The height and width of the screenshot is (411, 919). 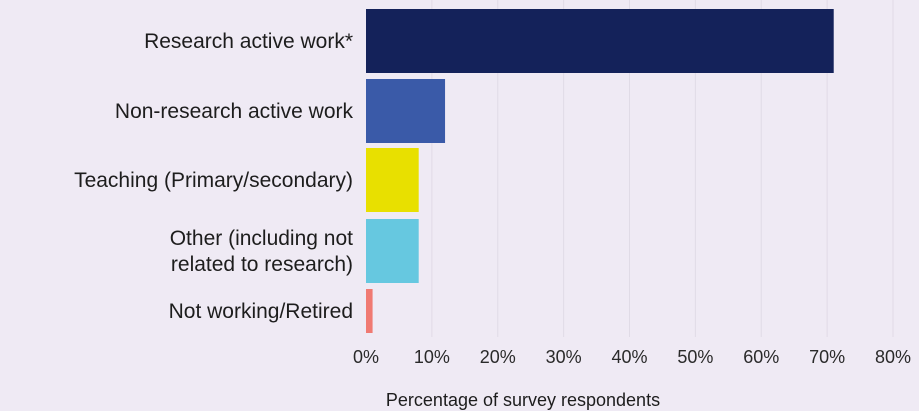 I want to click on x-tick-label: 40%, so click(x=629, y=357).